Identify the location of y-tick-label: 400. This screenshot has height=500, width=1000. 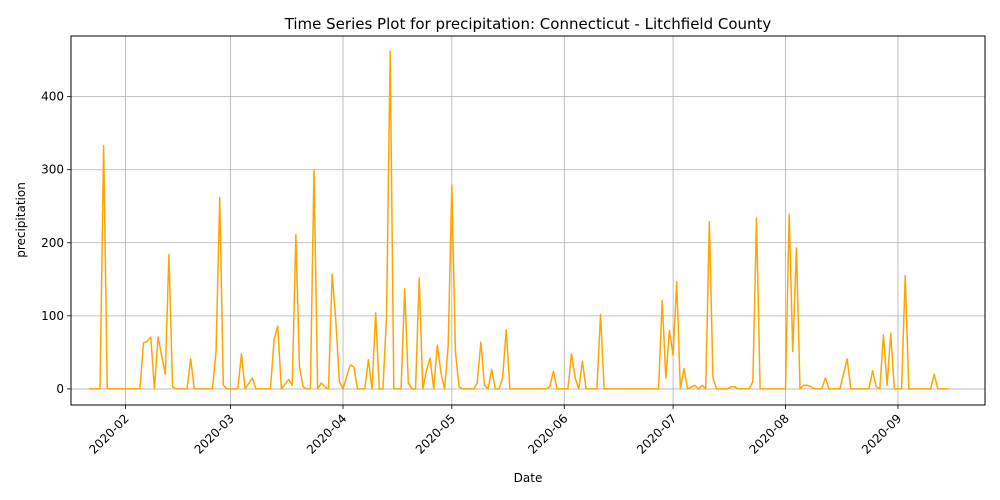
(52, 97).